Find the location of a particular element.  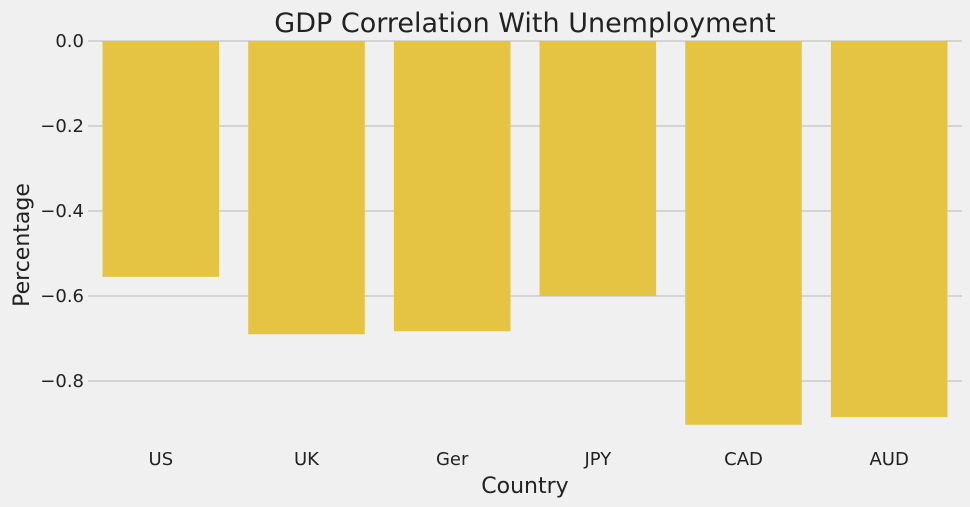

y-axis-label: Percentage is located at coordinates (22, 245).